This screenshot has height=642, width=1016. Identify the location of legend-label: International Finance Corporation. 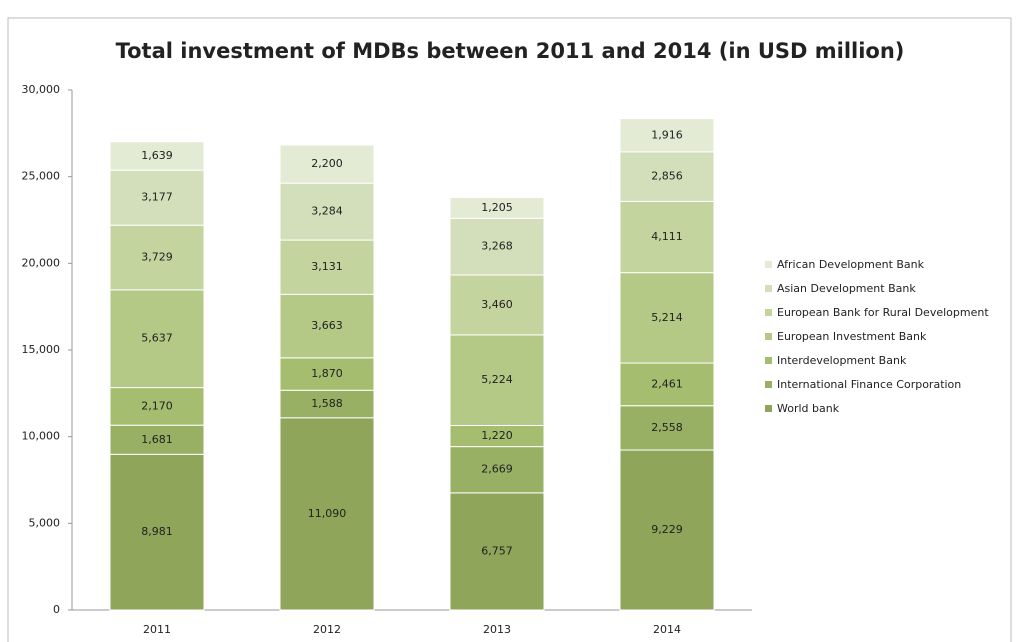
(869, 384).